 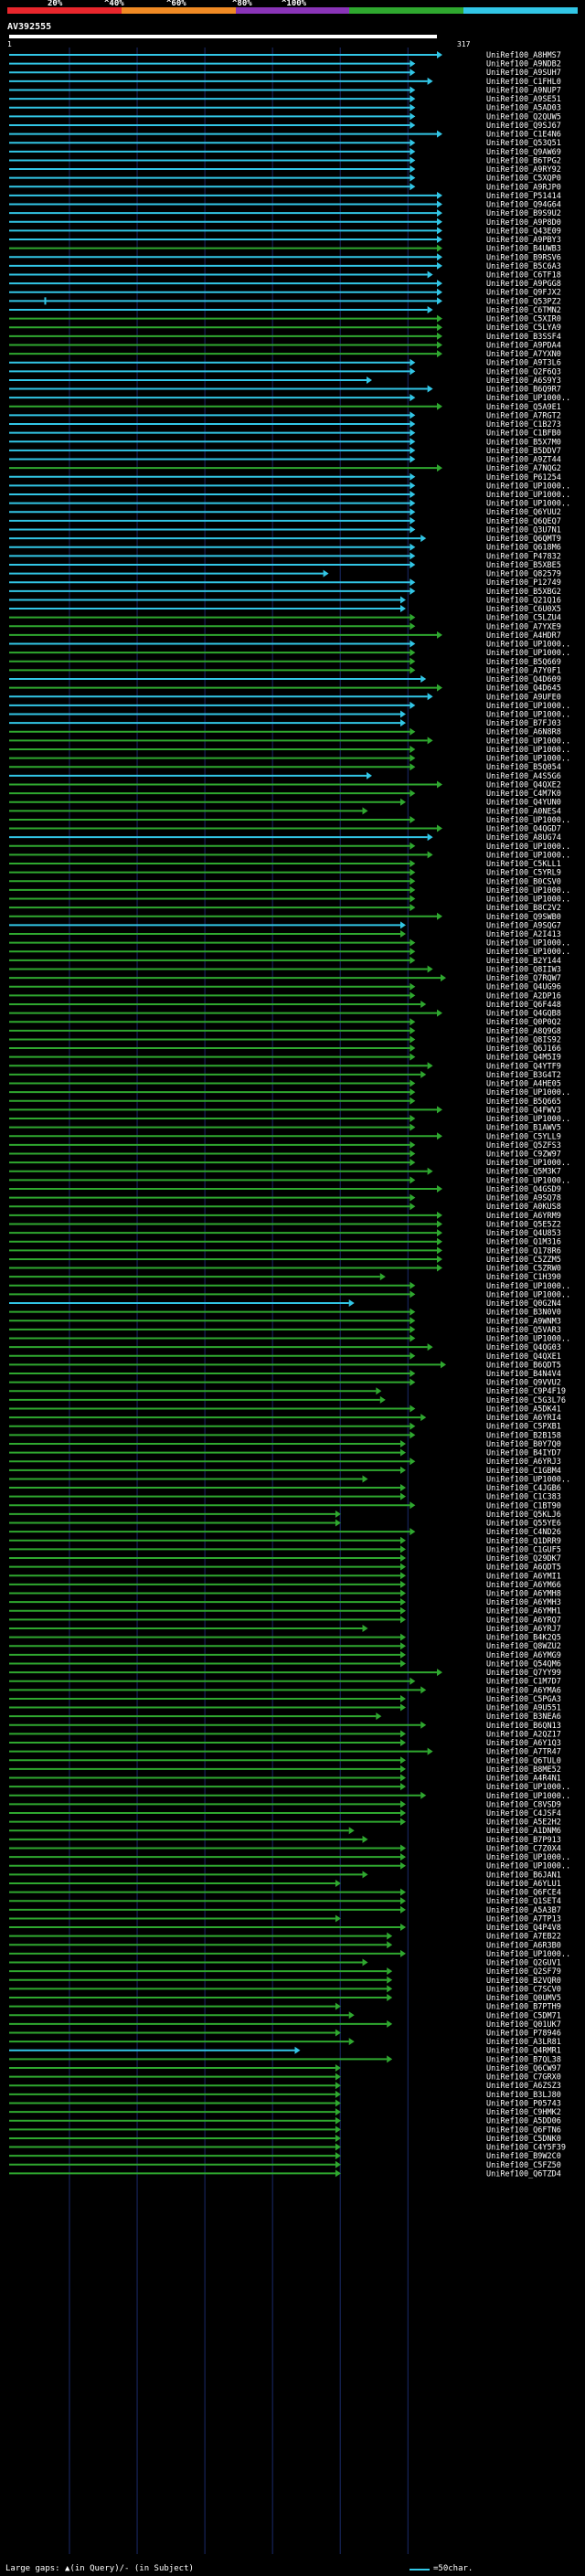 I want to click on hit-label: UniRef100_C1FHL0, so click(x=523, y=82).